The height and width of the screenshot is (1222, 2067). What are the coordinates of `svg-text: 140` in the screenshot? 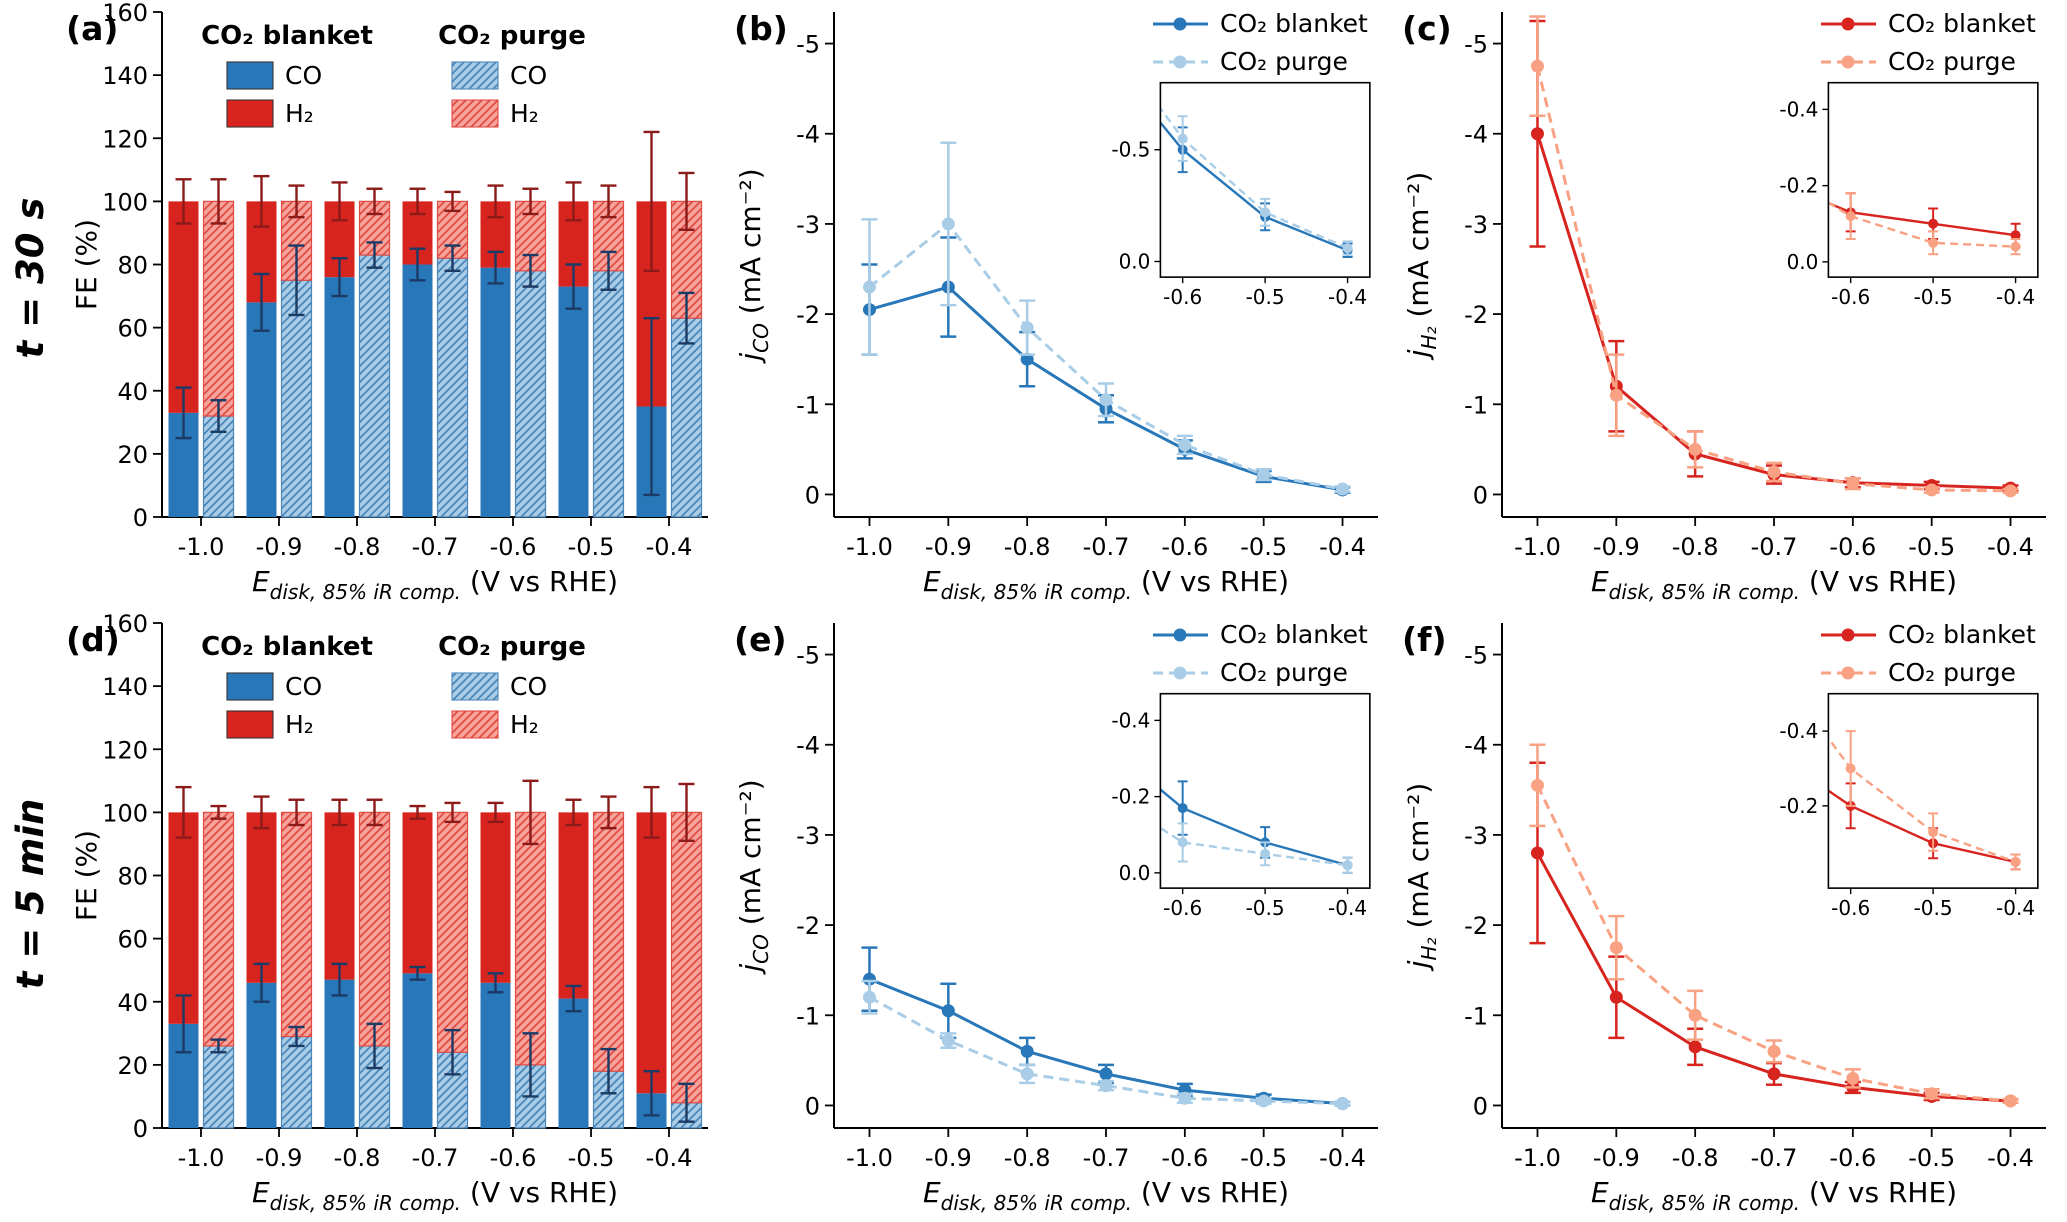 It's located at (125, 76).